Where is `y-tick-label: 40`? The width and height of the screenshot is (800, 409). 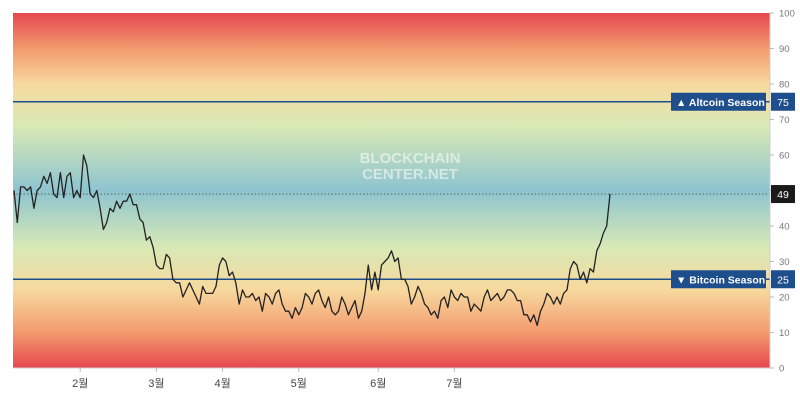 y-tick-label: 40 is located at coordinates (784, 227).